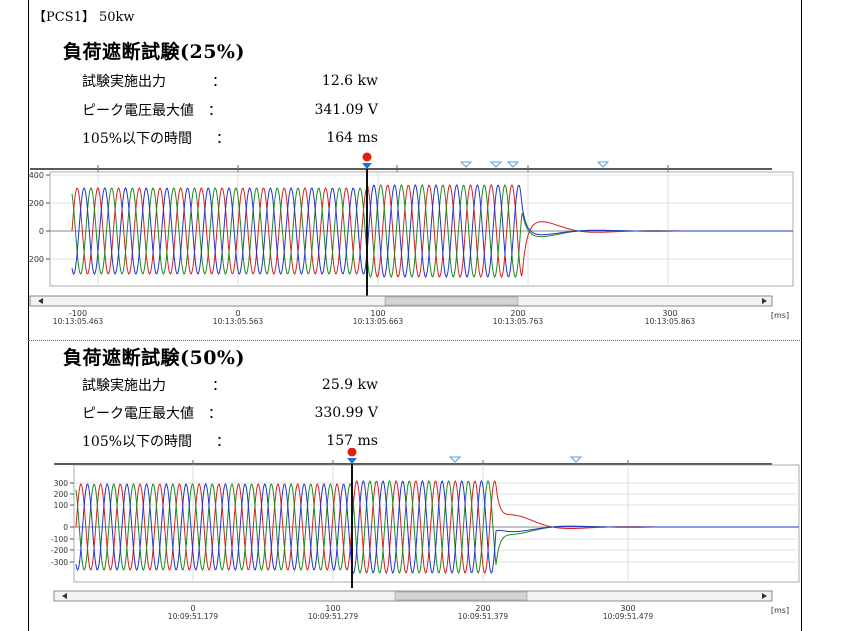  Describe the element at coordinates (215, 414) in the screenshot. I see `peak-voltage-colon-50: ：` at that location.